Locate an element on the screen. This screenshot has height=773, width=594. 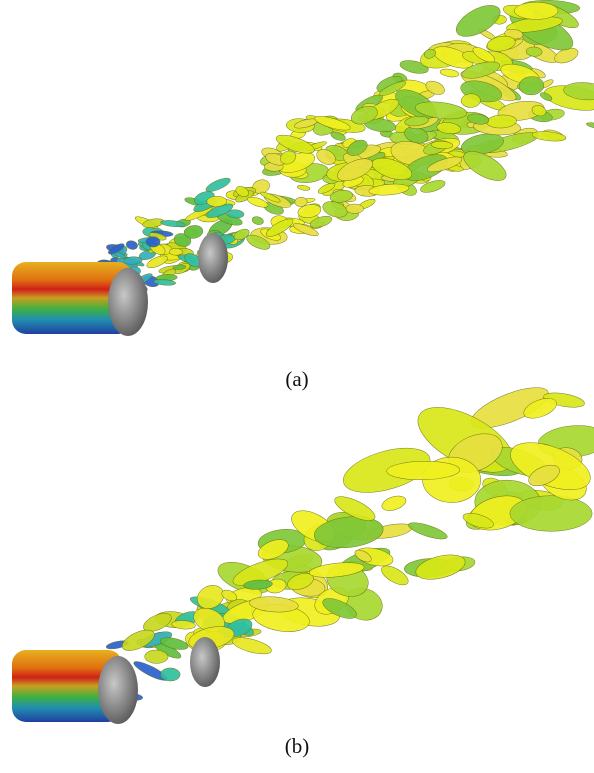
panel-caption: (a) is located at coordinates (296, 379).